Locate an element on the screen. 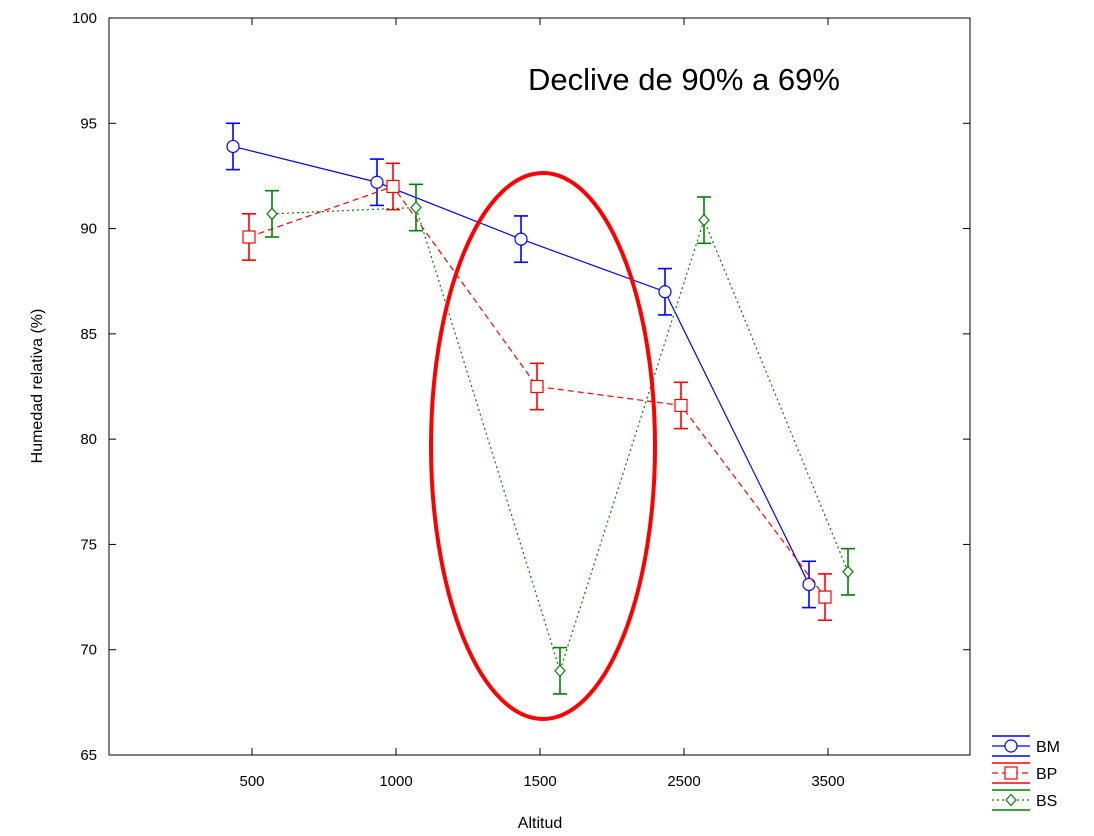 The image size is (1094, 836). legend-label: BP is located at coordinates (1046, 774).